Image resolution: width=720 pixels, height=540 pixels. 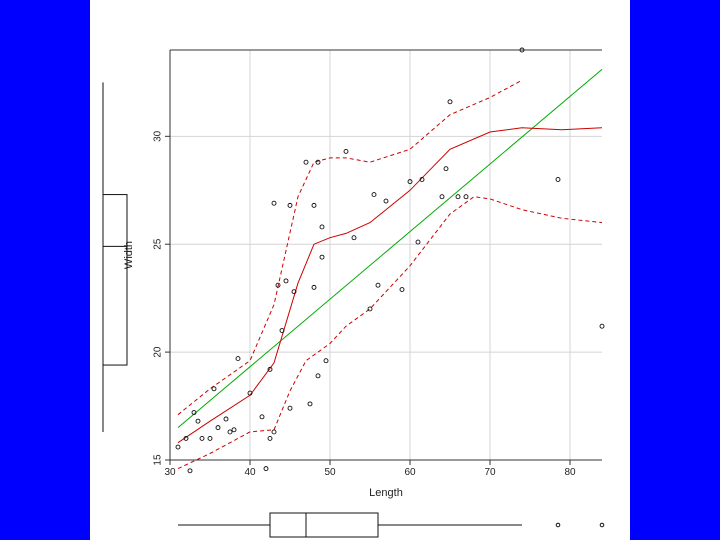 I want to click on x-boxplot, so click(x=391, y=525).